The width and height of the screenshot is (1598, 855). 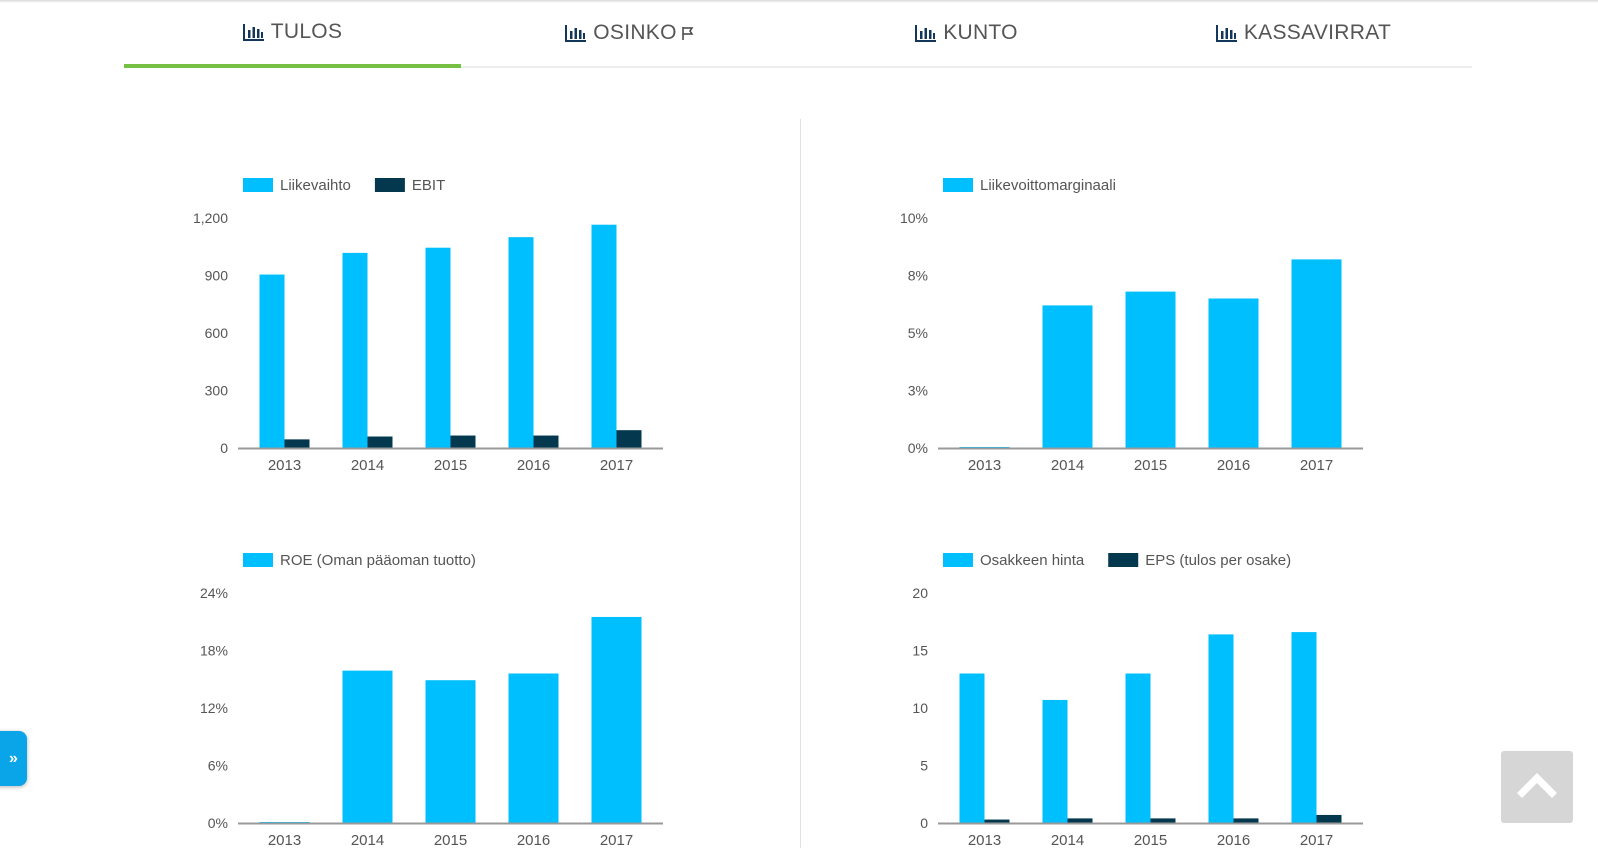 I want to click on bar-liikevoittomarginaali-2015, so click(x=1150, y=369).